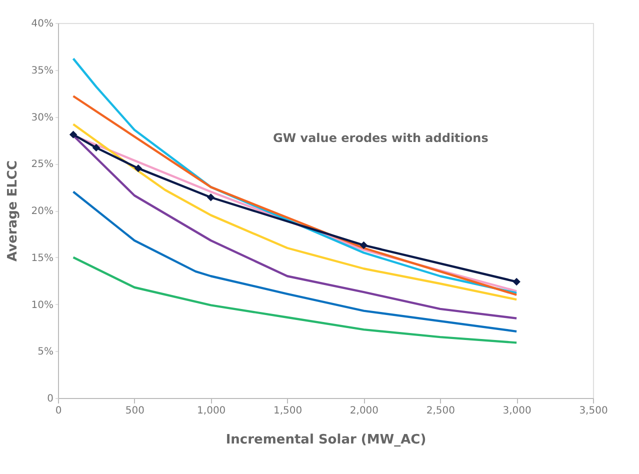  Describe the element at coordinates (42, 70) in the screenshot. I see `y-tick-label: 35%` at that location.